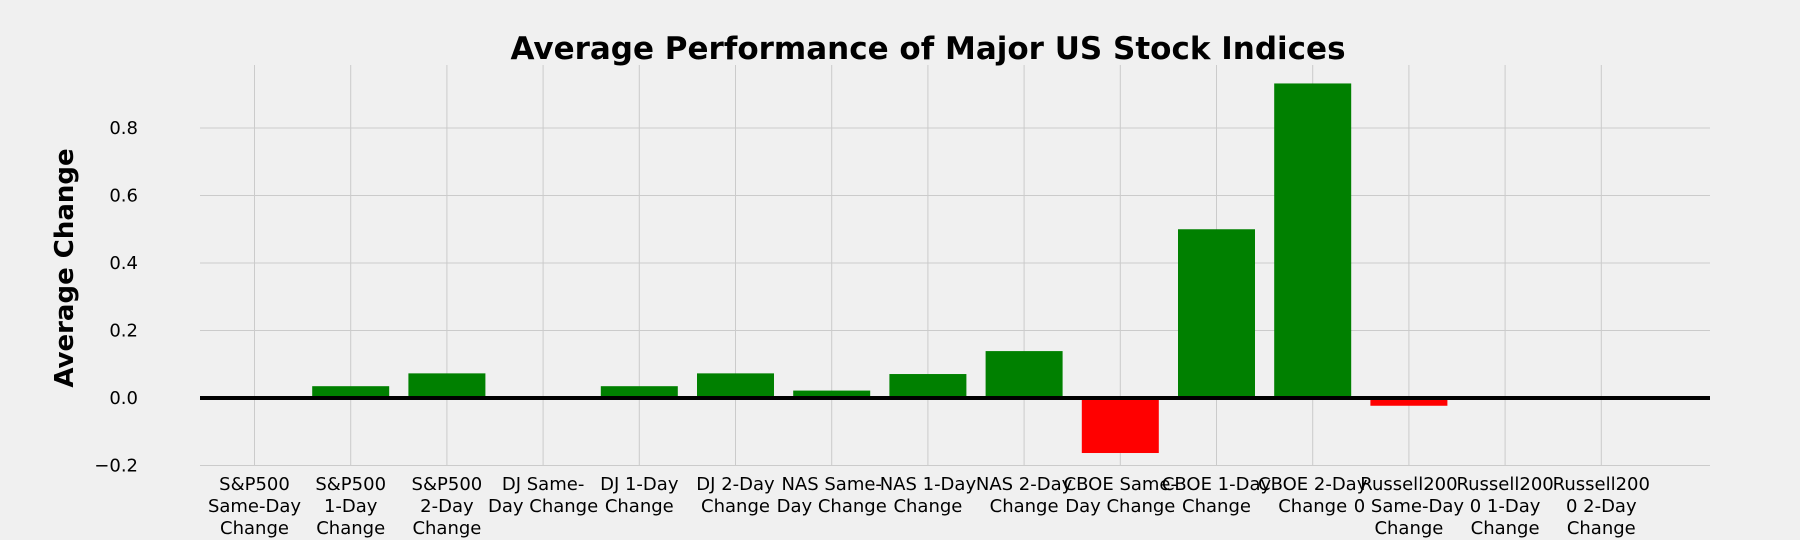 Image resolution: width=1800 pixels, height=540 pixels. Describe the element at coordinates (123, 398) in the screenshot. I see `y-tick-label: 0.0` at that location.